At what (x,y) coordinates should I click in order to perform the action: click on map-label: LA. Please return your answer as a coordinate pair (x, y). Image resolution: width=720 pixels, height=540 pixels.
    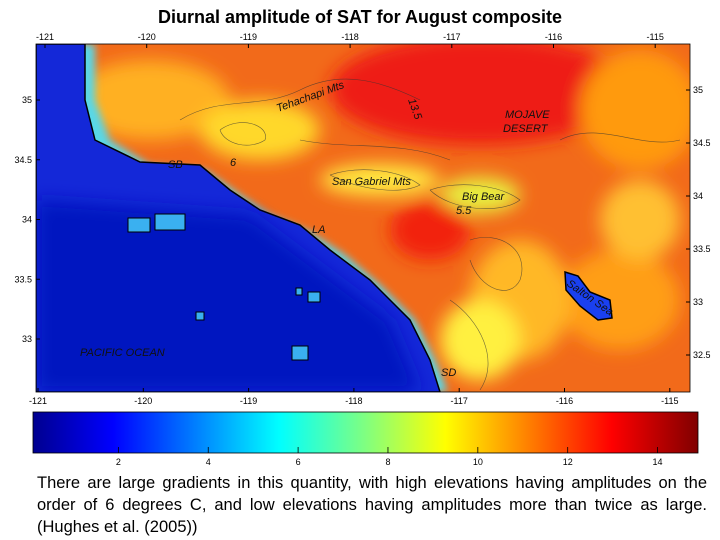
    Looking at the image, I should click on (318, 230).